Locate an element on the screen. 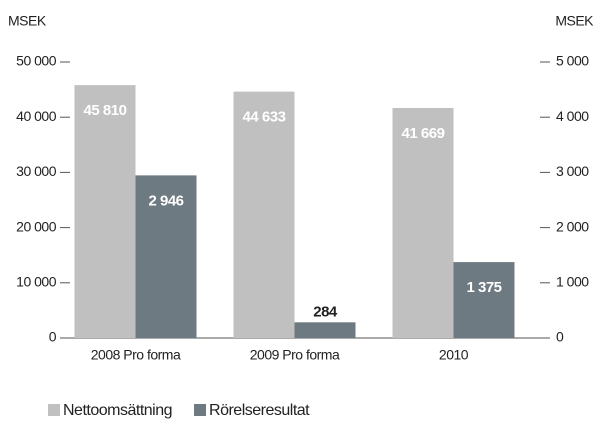 This screenshot has width=601, height=421. y2-tick-label: 3 000 is located at coordinates (572, 171).